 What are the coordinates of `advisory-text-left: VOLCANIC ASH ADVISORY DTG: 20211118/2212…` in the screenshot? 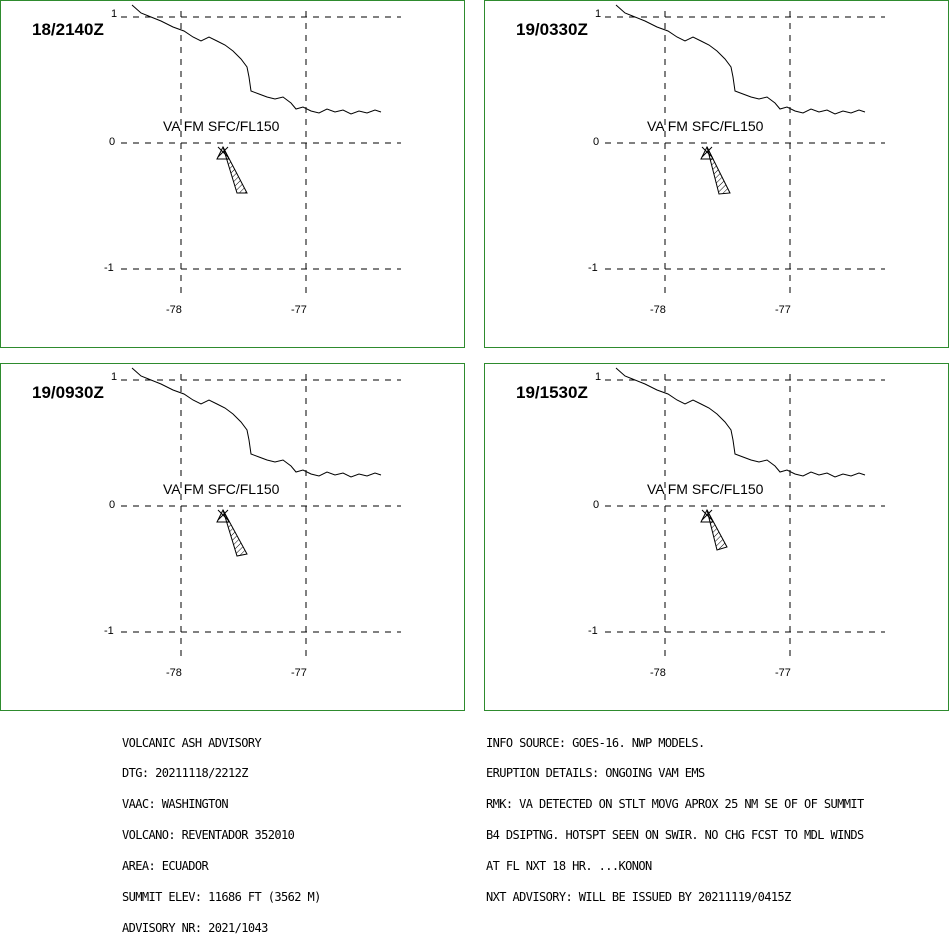 It's located at (221, 830).